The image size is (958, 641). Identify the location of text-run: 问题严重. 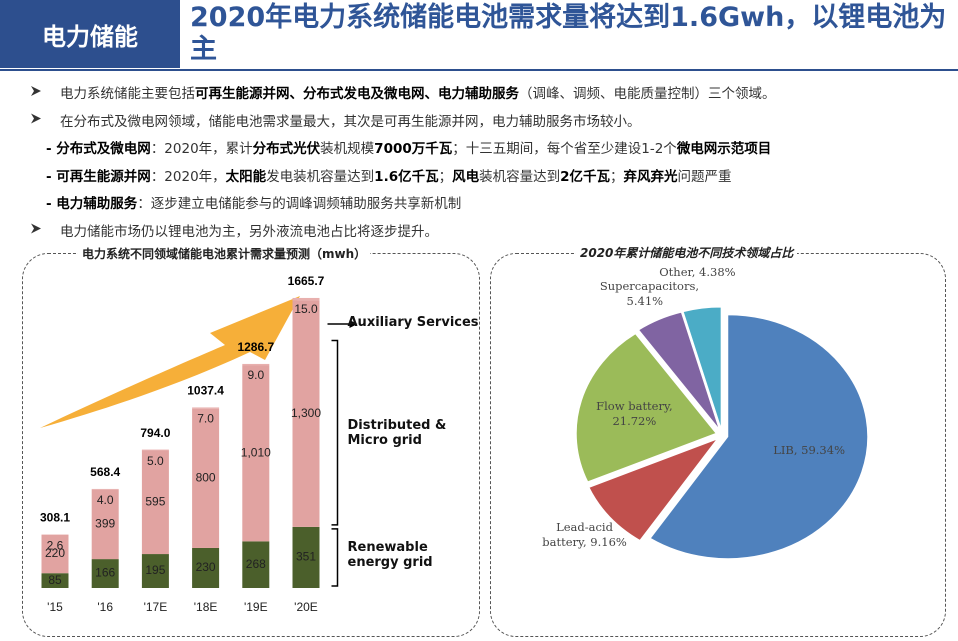
(704, 176).